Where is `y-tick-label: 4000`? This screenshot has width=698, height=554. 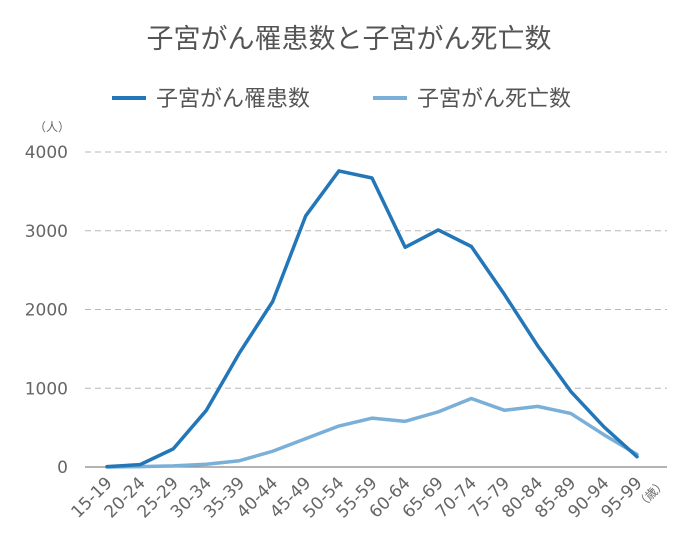 y-tick-label: 4000 is located at coordinates (46, 153).